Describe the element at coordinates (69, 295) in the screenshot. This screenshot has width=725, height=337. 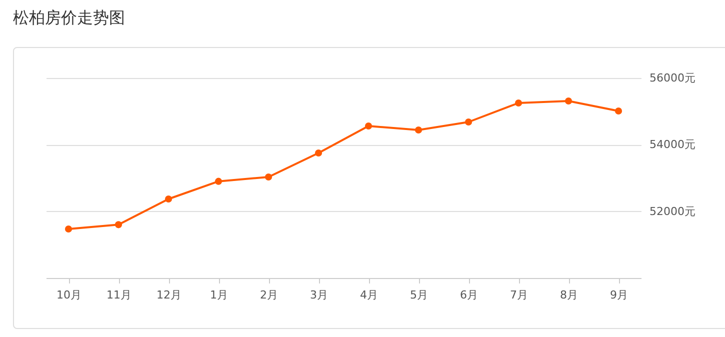
I see `x-tick-label: 10月` at that location.